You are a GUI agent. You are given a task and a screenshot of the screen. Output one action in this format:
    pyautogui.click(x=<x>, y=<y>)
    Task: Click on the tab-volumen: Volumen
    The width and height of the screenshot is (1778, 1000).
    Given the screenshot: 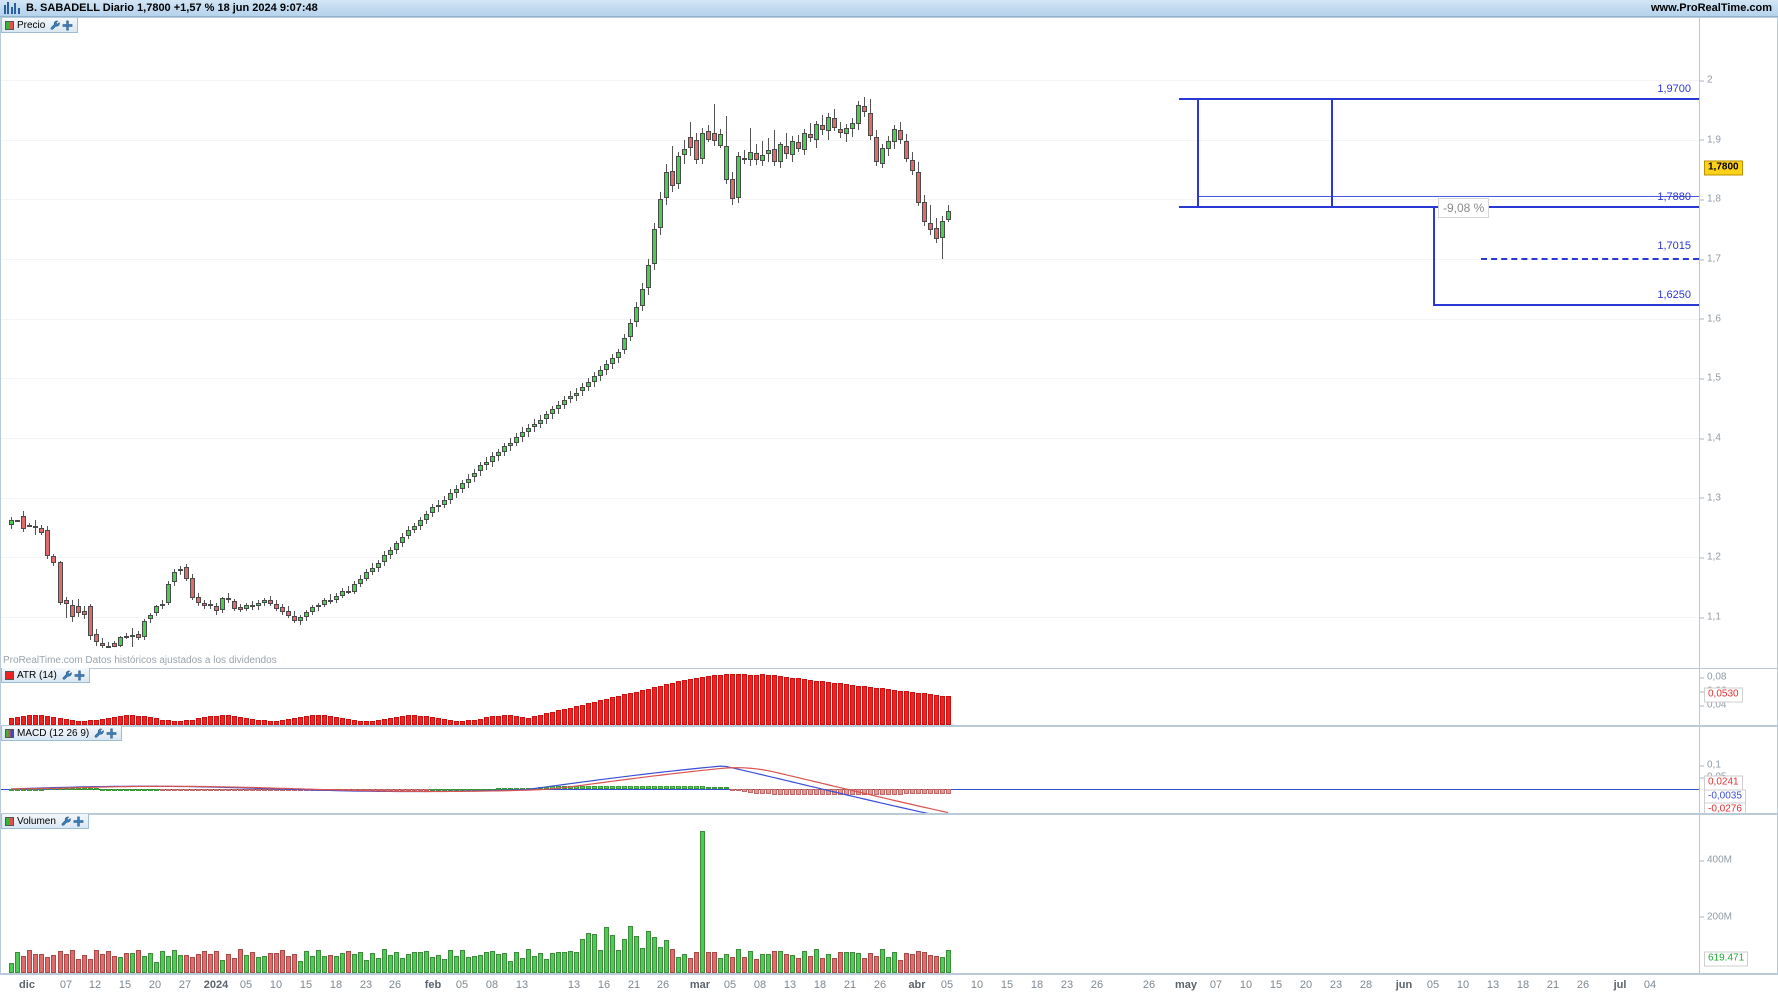 What is the action you would take?
    pyautogui.click(x=45, y=821)
    